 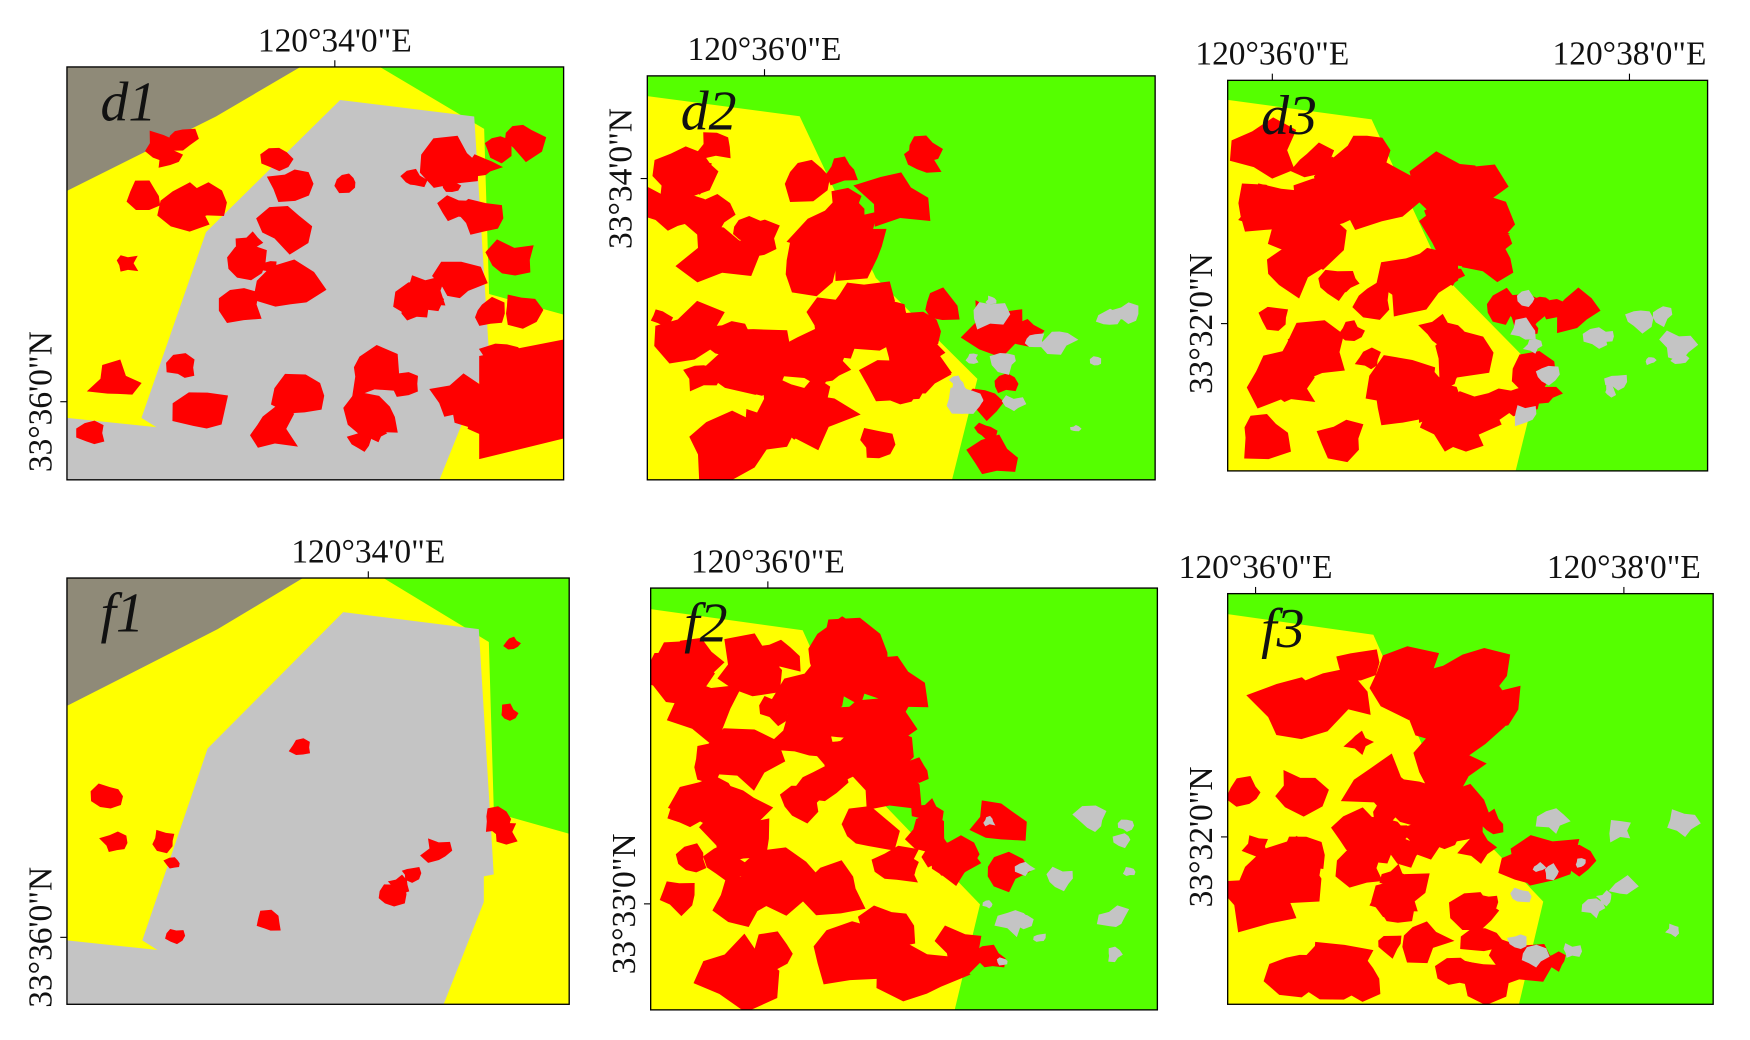 What do you see at coordinates (183, 128) in the screenshot?
I see `satellite` at bounding box center [183, 128].